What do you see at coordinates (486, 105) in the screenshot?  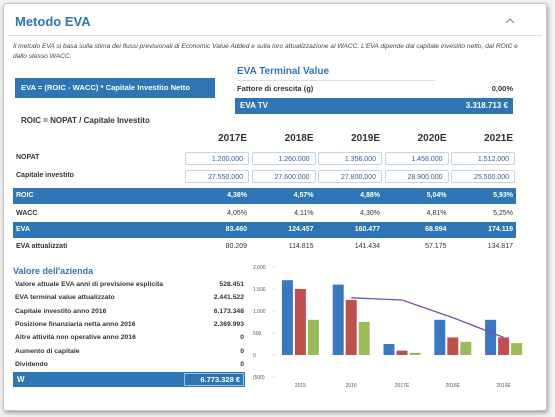 I see `total-value: 3.318.713 €` at bounding box center [486, 105].